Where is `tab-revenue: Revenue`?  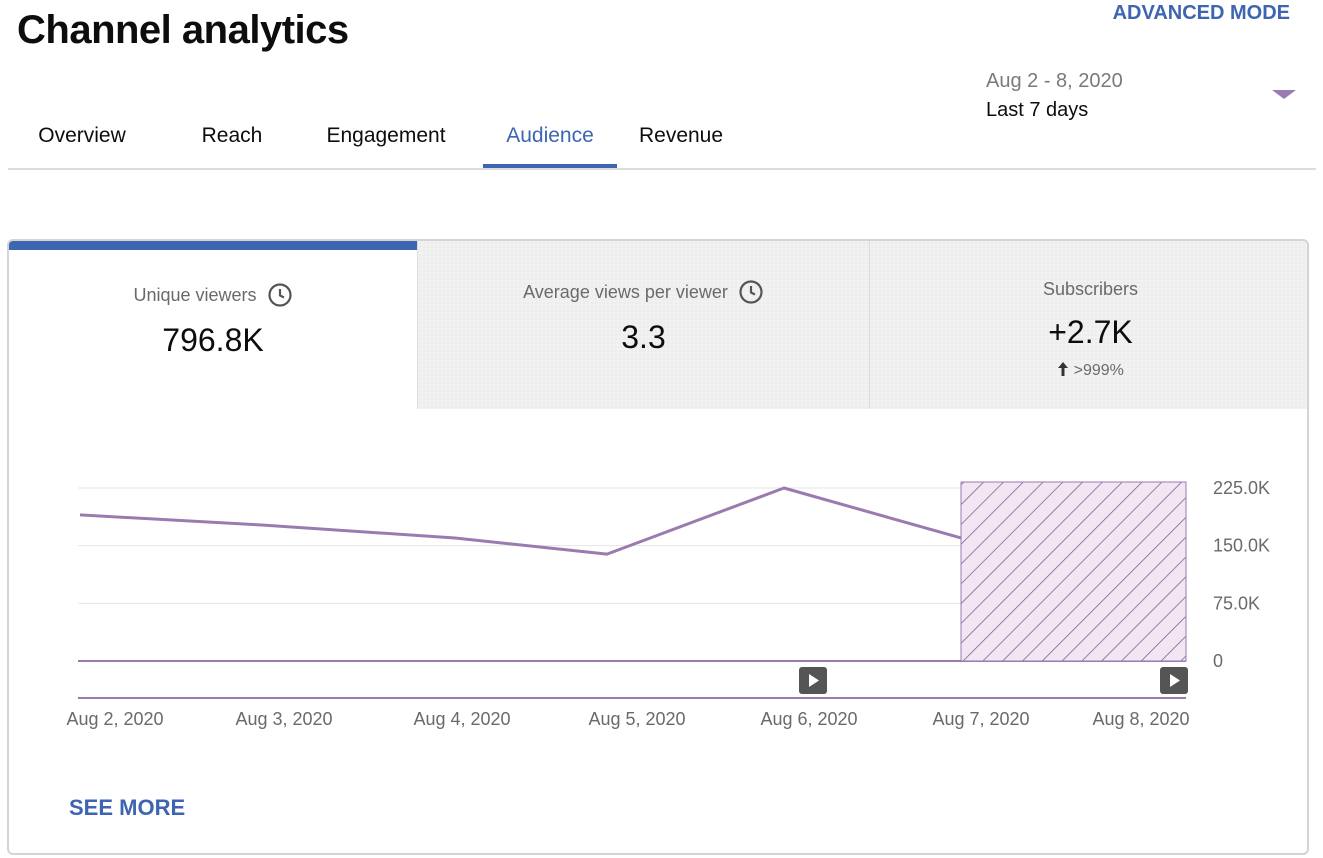
tab-revenue: Revenue is located at coordinates (681, 135).